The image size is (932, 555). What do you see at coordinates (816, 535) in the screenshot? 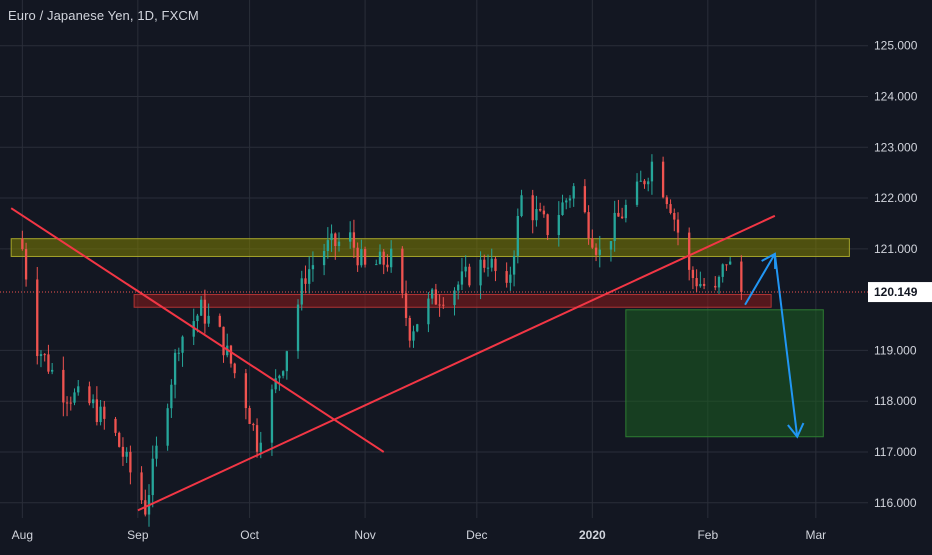
I see `x-tick-label: Mar` at bounding box center [816, 535].